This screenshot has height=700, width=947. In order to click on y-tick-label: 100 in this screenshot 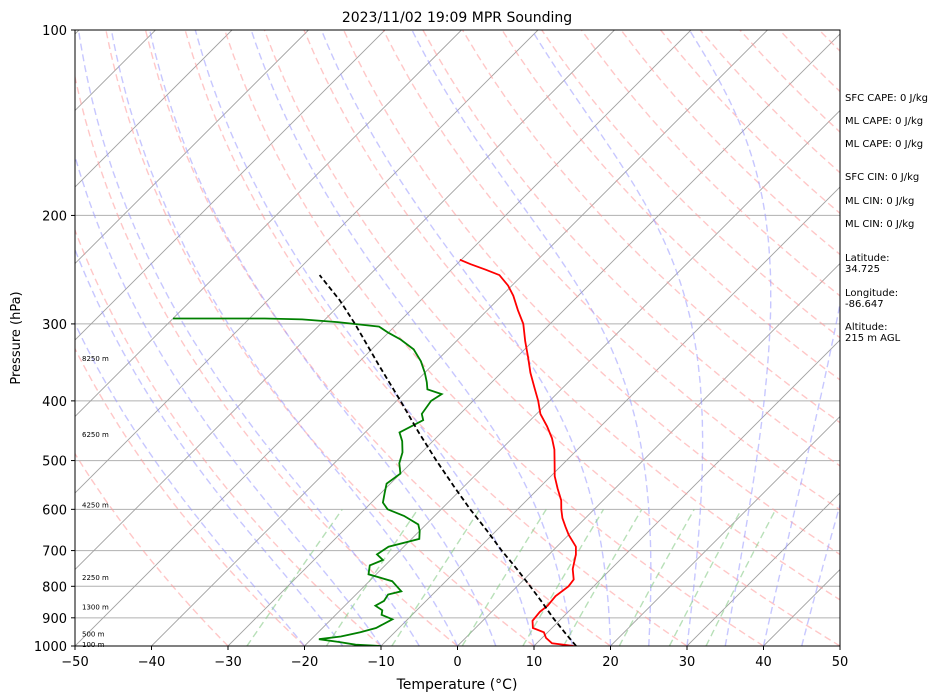, I will do `click(54, 31)`.